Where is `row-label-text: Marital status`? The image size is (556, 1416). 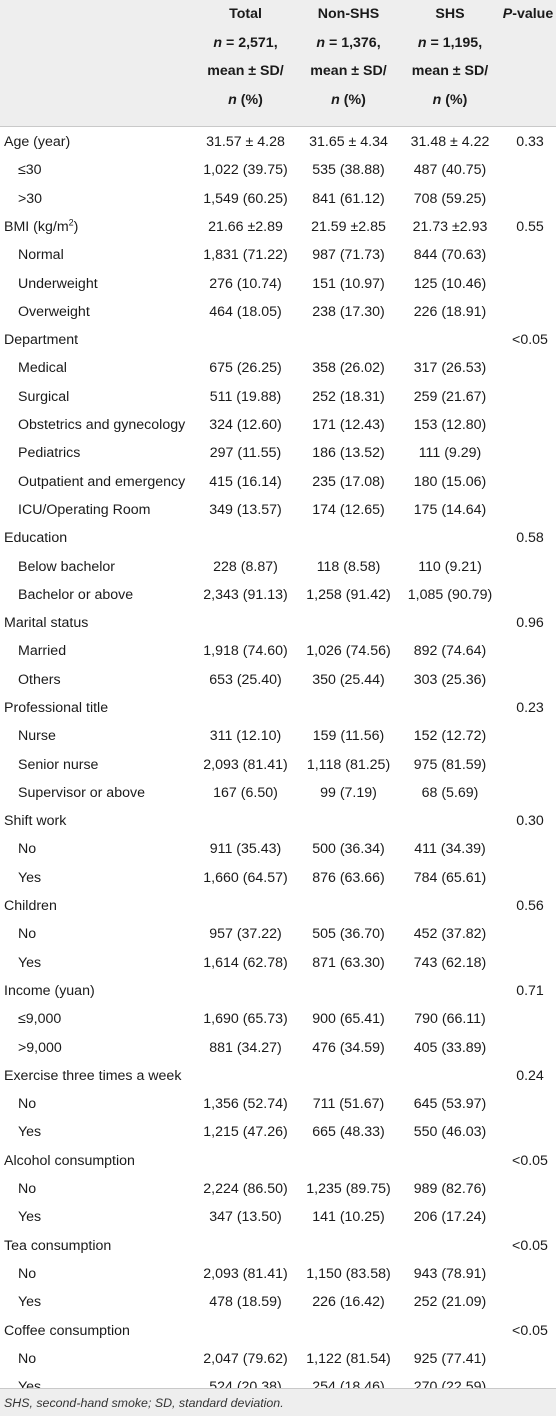
row-label-text: Marital status is located at coordinates (46, 623).